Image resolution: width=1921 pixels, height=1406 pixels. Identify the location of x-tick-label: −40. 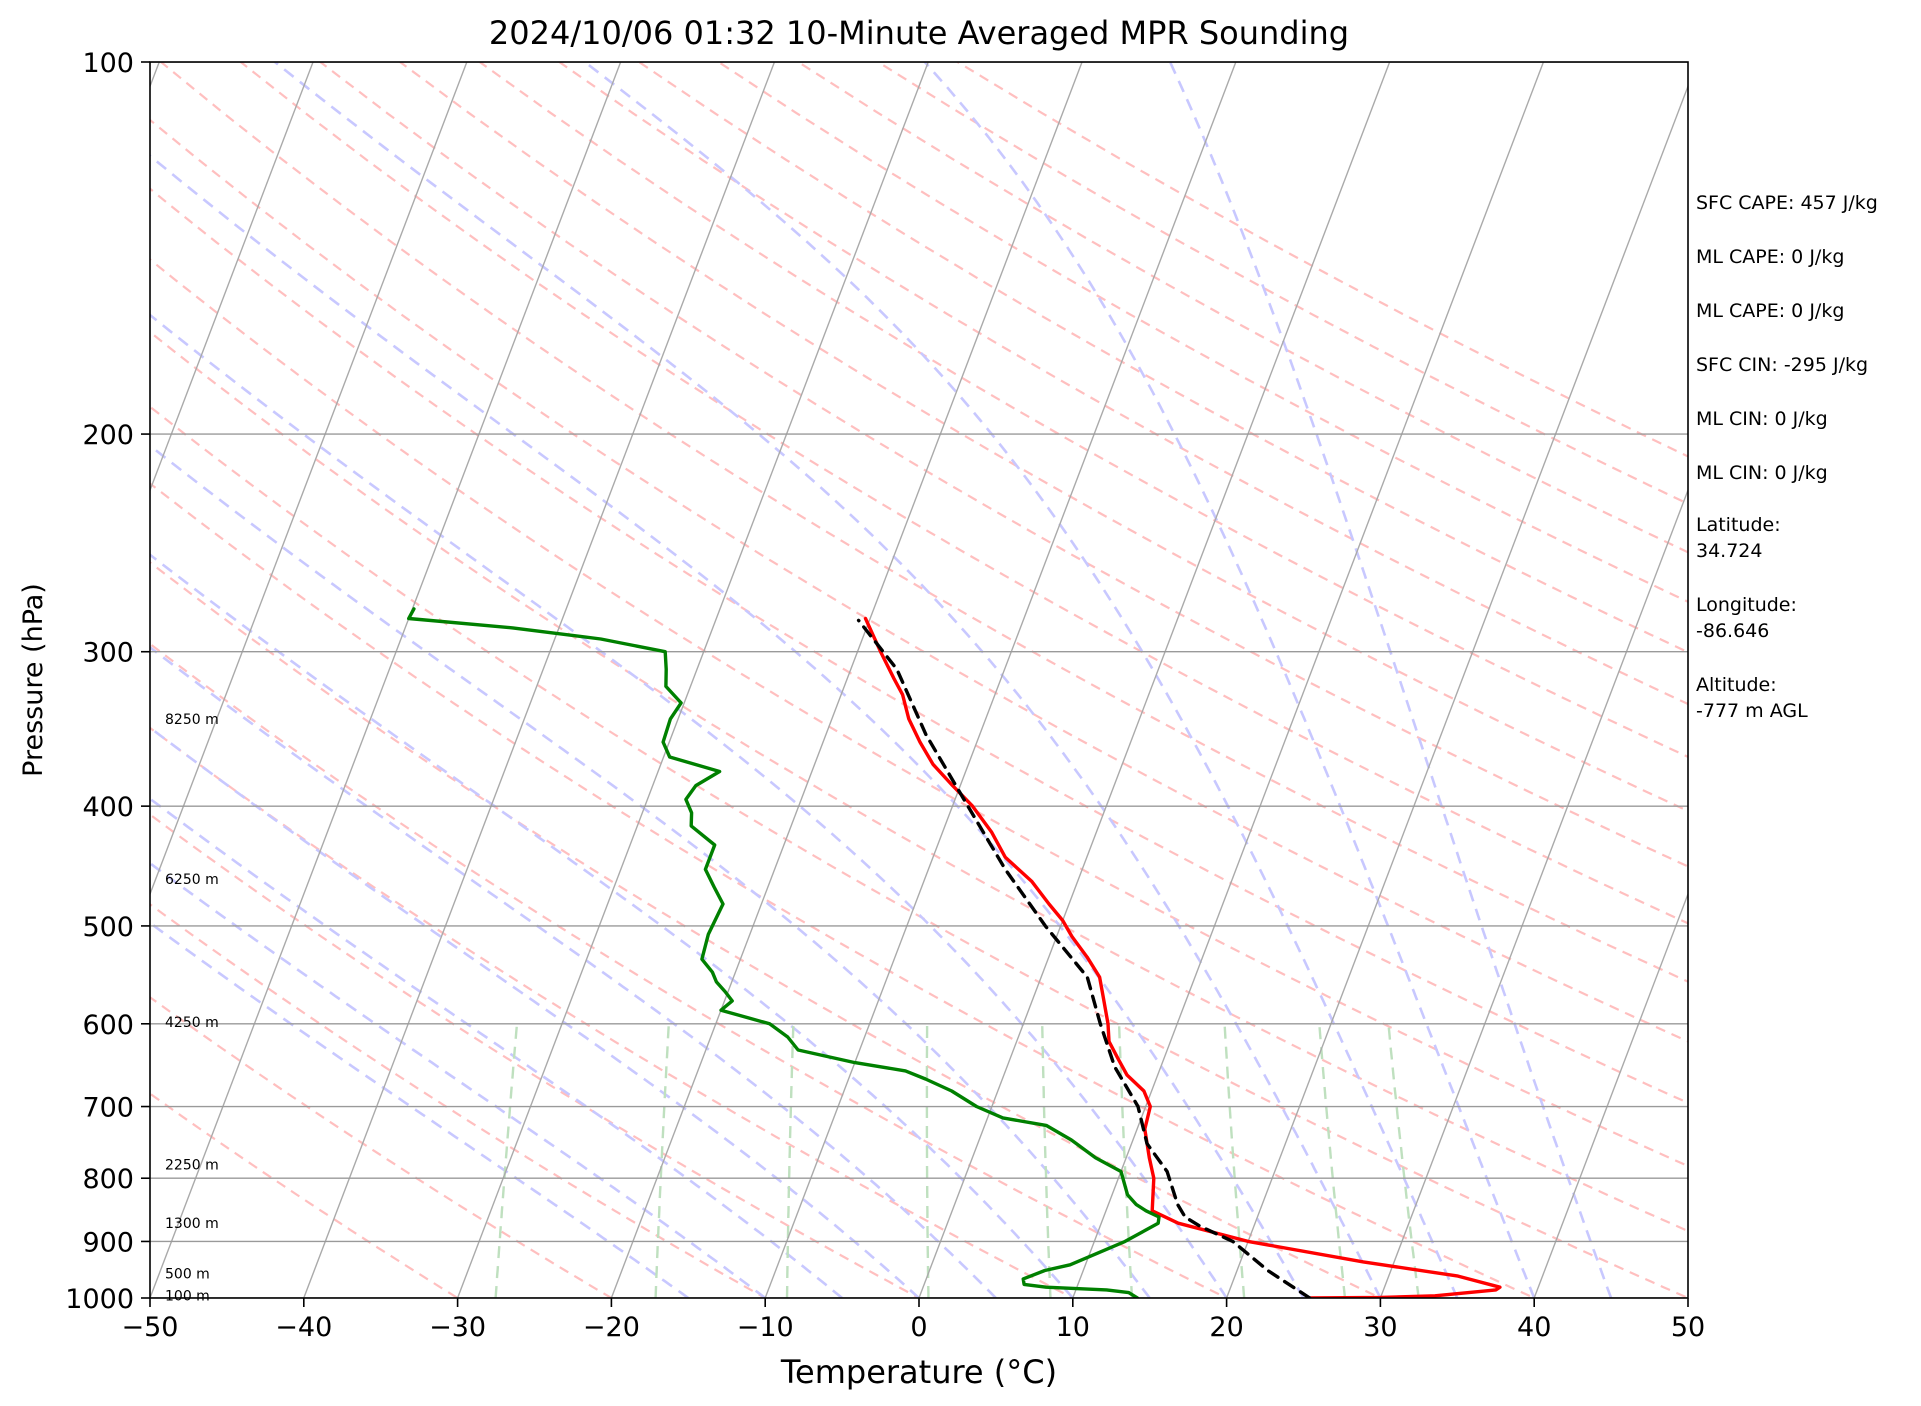
(303, 1327).